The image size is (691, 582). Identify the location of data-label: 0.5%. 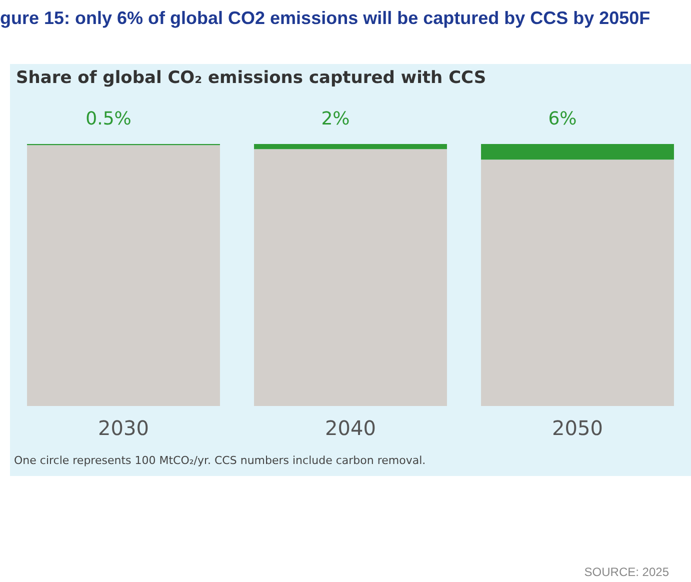
(109, 119).